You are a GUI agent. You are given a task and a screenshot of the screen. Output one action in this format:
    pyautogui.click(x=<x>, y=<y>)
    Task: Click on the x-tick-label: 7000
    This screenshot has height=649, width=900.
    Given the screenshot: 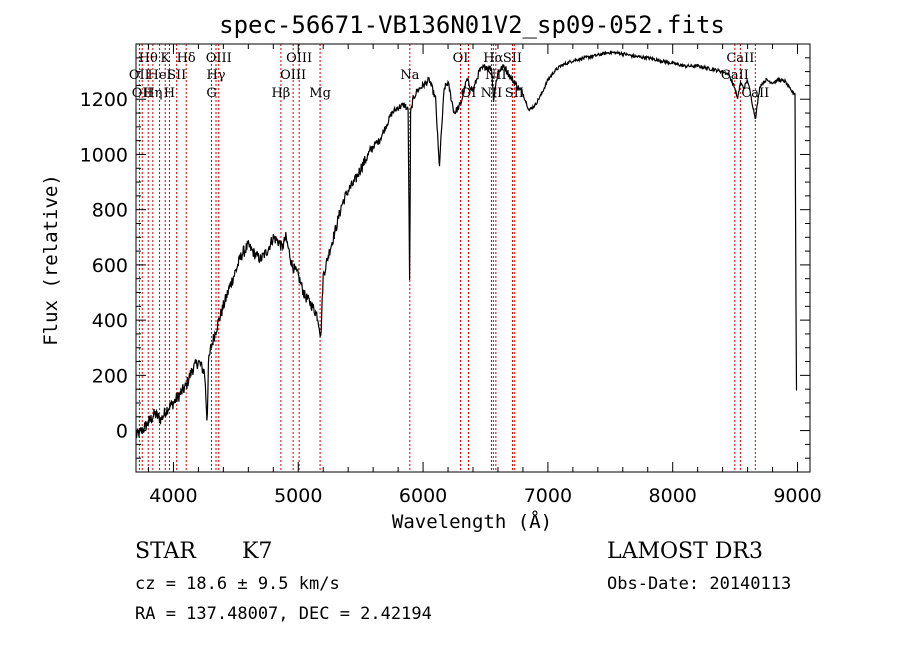 What is the action you would take?
    pyautogui.click(x=548, y=496)
    